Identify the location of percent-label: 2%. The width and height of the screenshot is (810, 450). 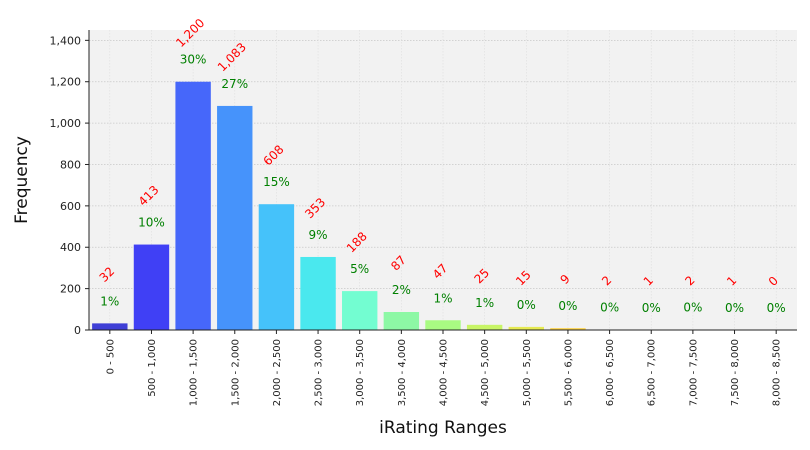
(401, 290).